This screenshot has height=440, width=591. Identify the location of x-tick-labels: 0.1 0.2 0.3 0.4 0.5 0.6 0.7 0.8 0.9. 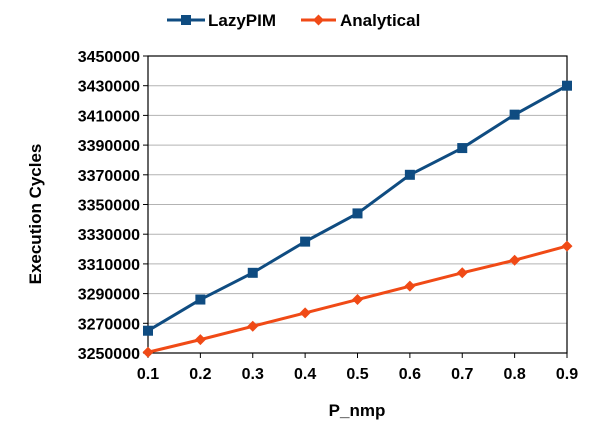
(357, 374).